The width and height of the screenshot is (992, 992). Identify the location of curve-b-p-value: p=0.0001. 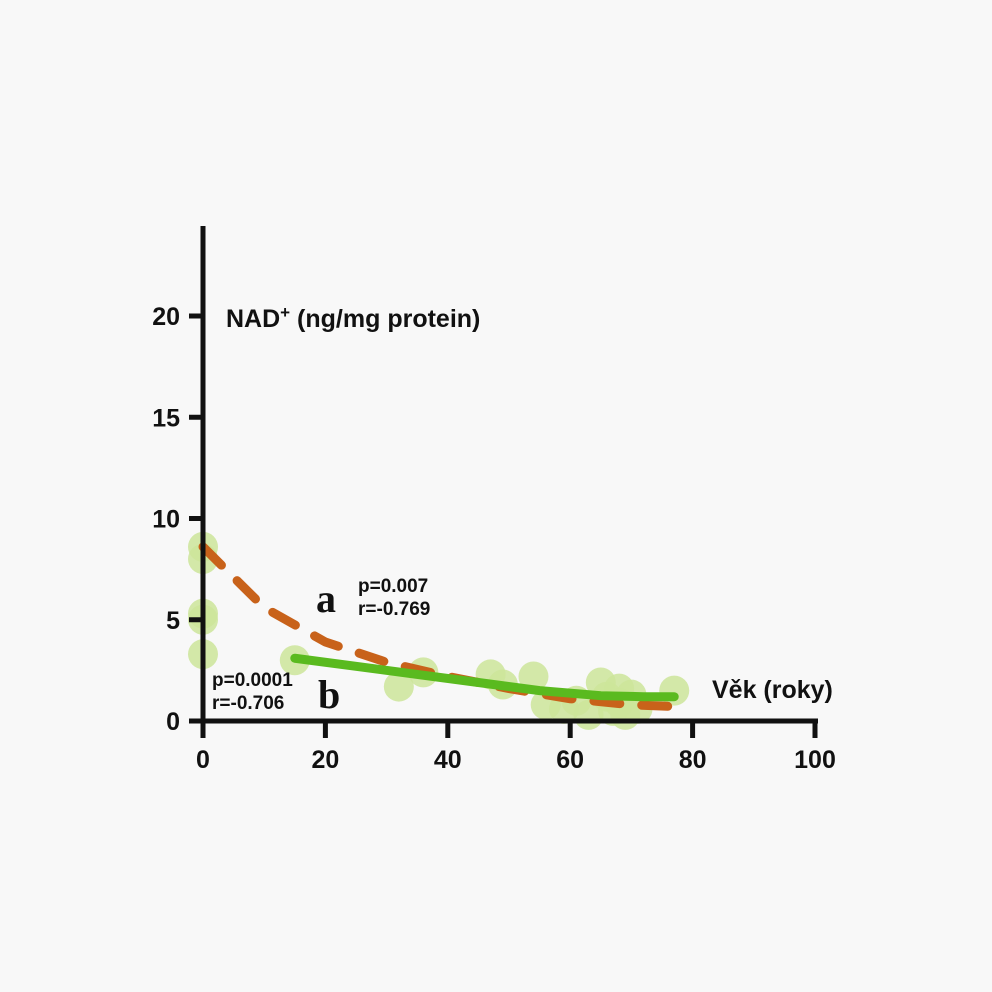
(252, 680).